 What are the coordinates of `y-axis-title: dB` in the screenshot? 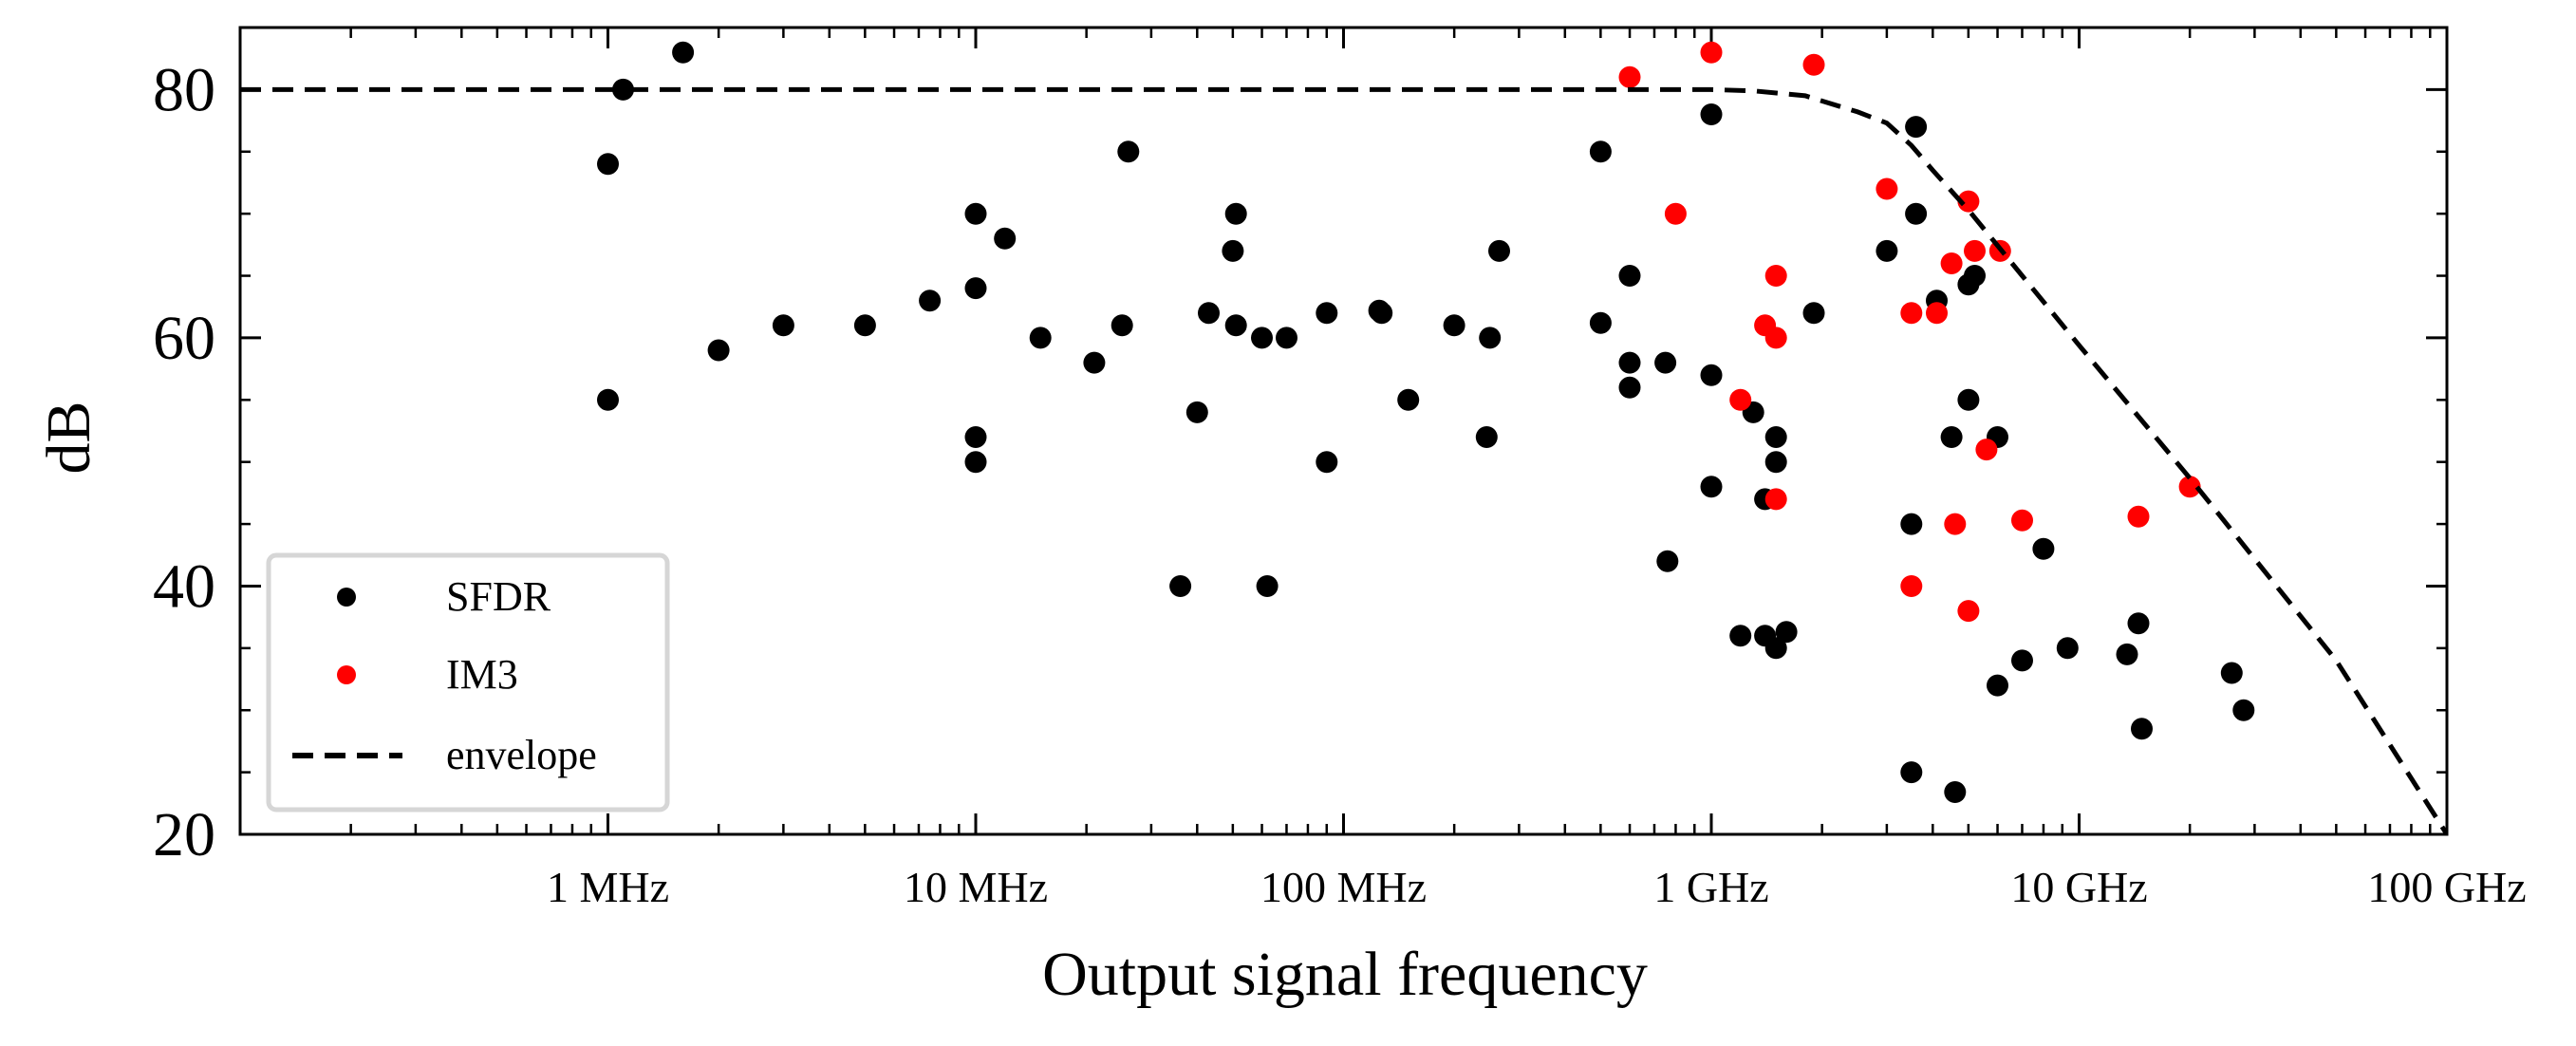 It's located at (68, 437).